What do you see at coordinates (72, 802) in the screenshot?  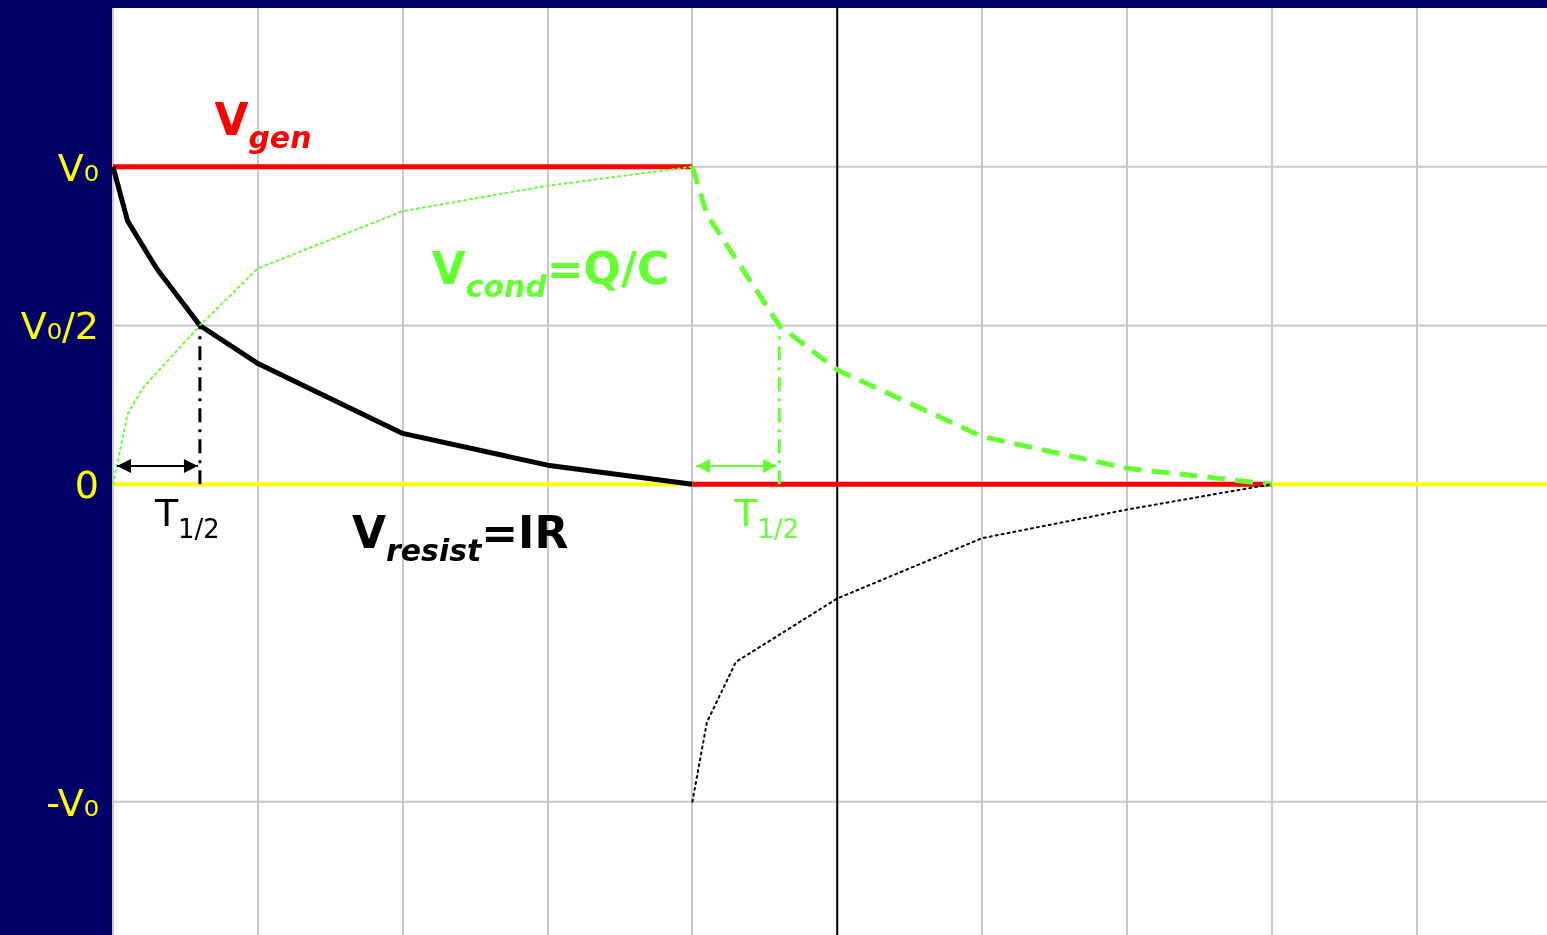 I see `text: -V₀` at bounding box center [72, 802].